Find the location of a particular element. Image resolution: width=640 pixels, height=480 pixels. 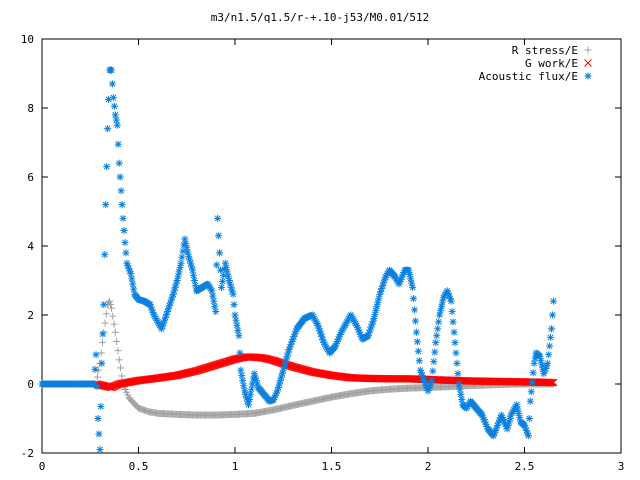

chart-title: m3/n1.5/q1.5/r-+.10-j53/M0.01/512 is located at coordinates (320, 17).